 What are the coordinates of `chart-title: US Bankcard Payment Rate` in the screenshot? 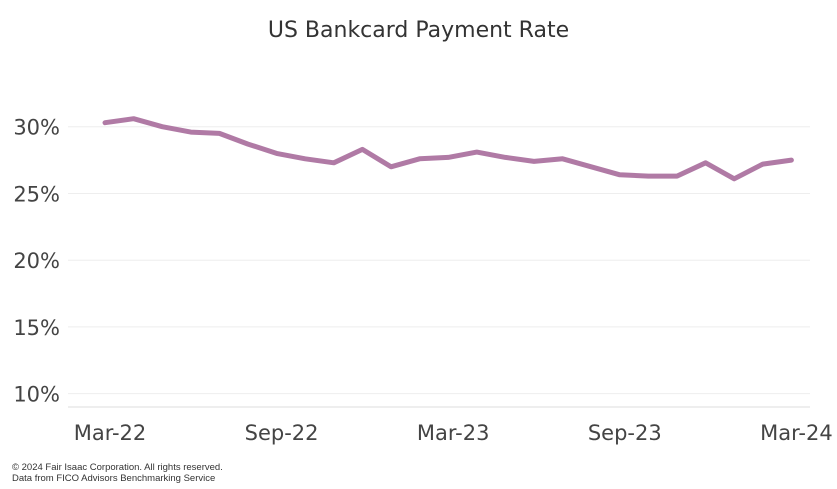 It's located at (418, 30).